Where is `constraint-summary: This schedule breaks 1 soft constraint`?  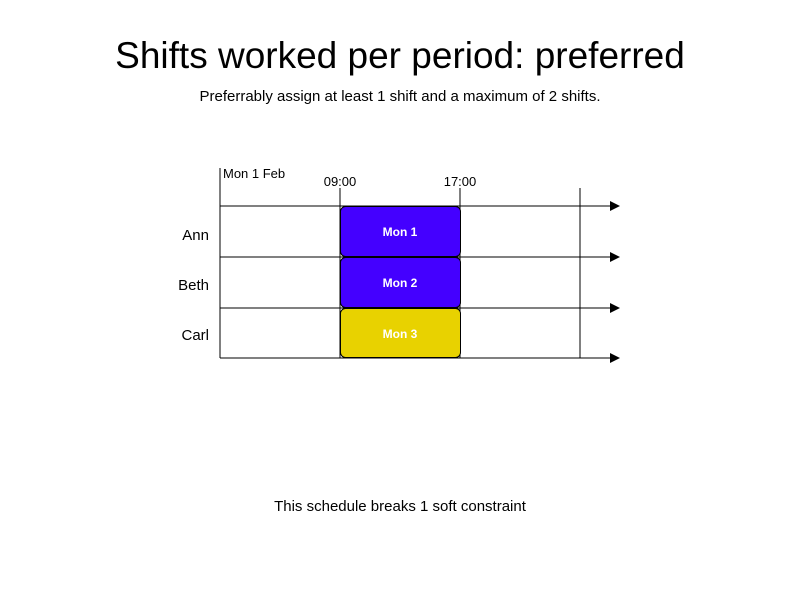 constraint-summary: This schedule breaks 1 soft constraint is located at coordinates (400, 506).